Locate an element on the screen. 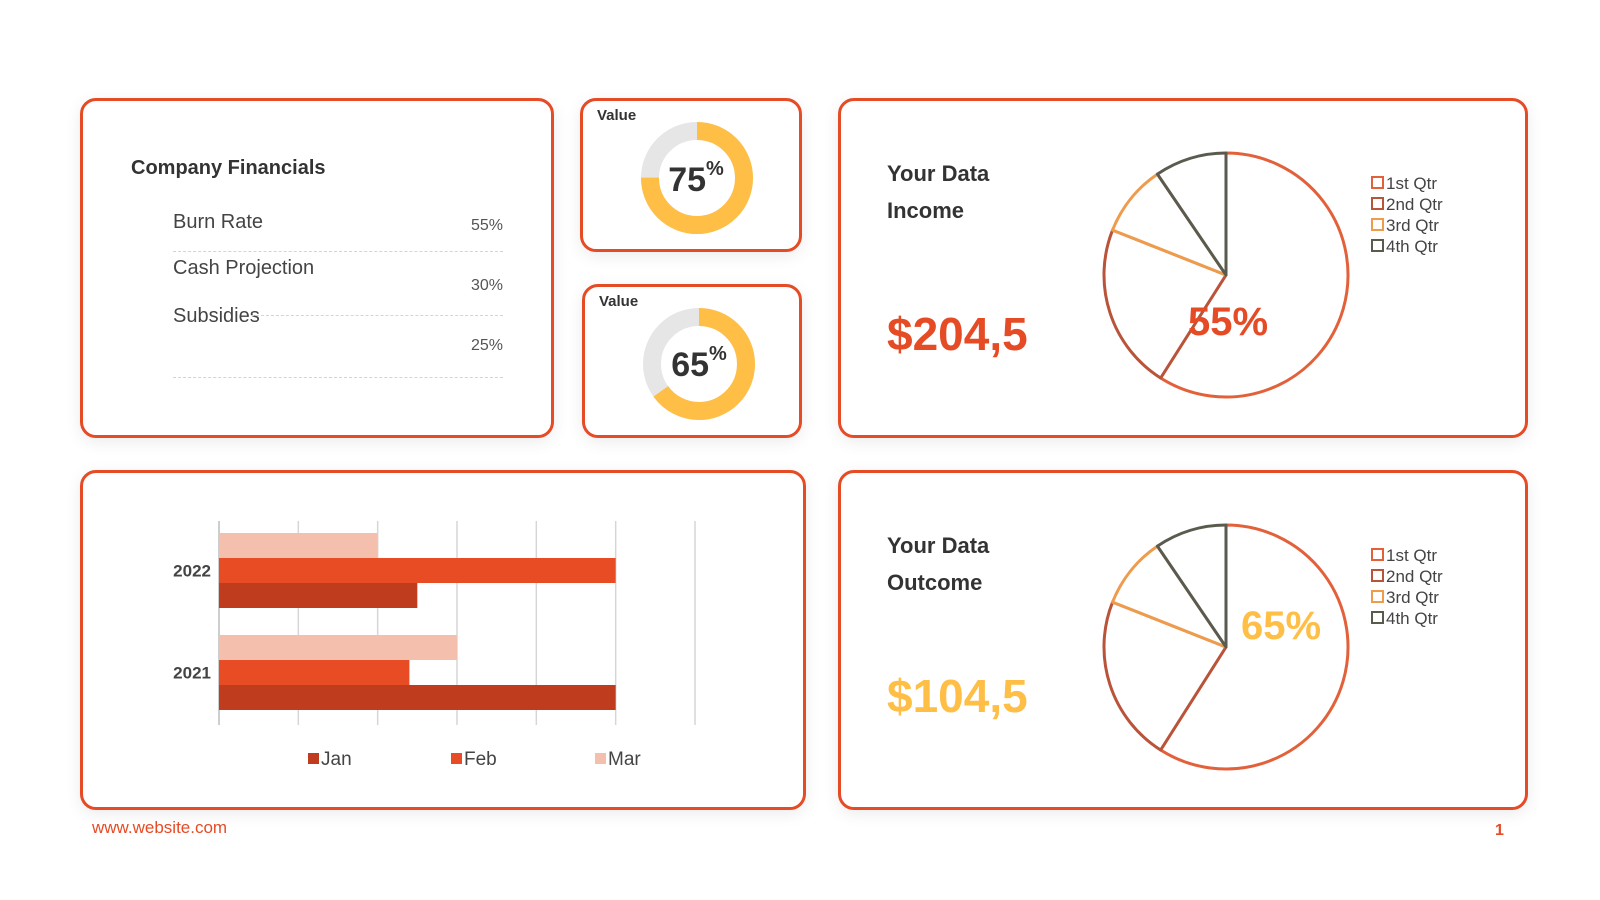  category-label: 2022 is located at coordinates (192, 571).